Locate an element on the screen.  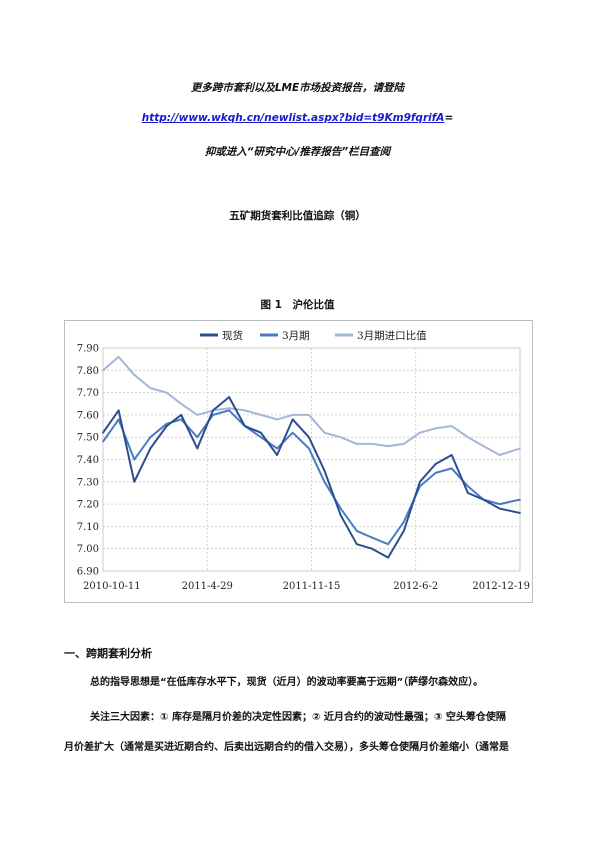
legend-label: 3月期 is located at coordinates (296, 336).